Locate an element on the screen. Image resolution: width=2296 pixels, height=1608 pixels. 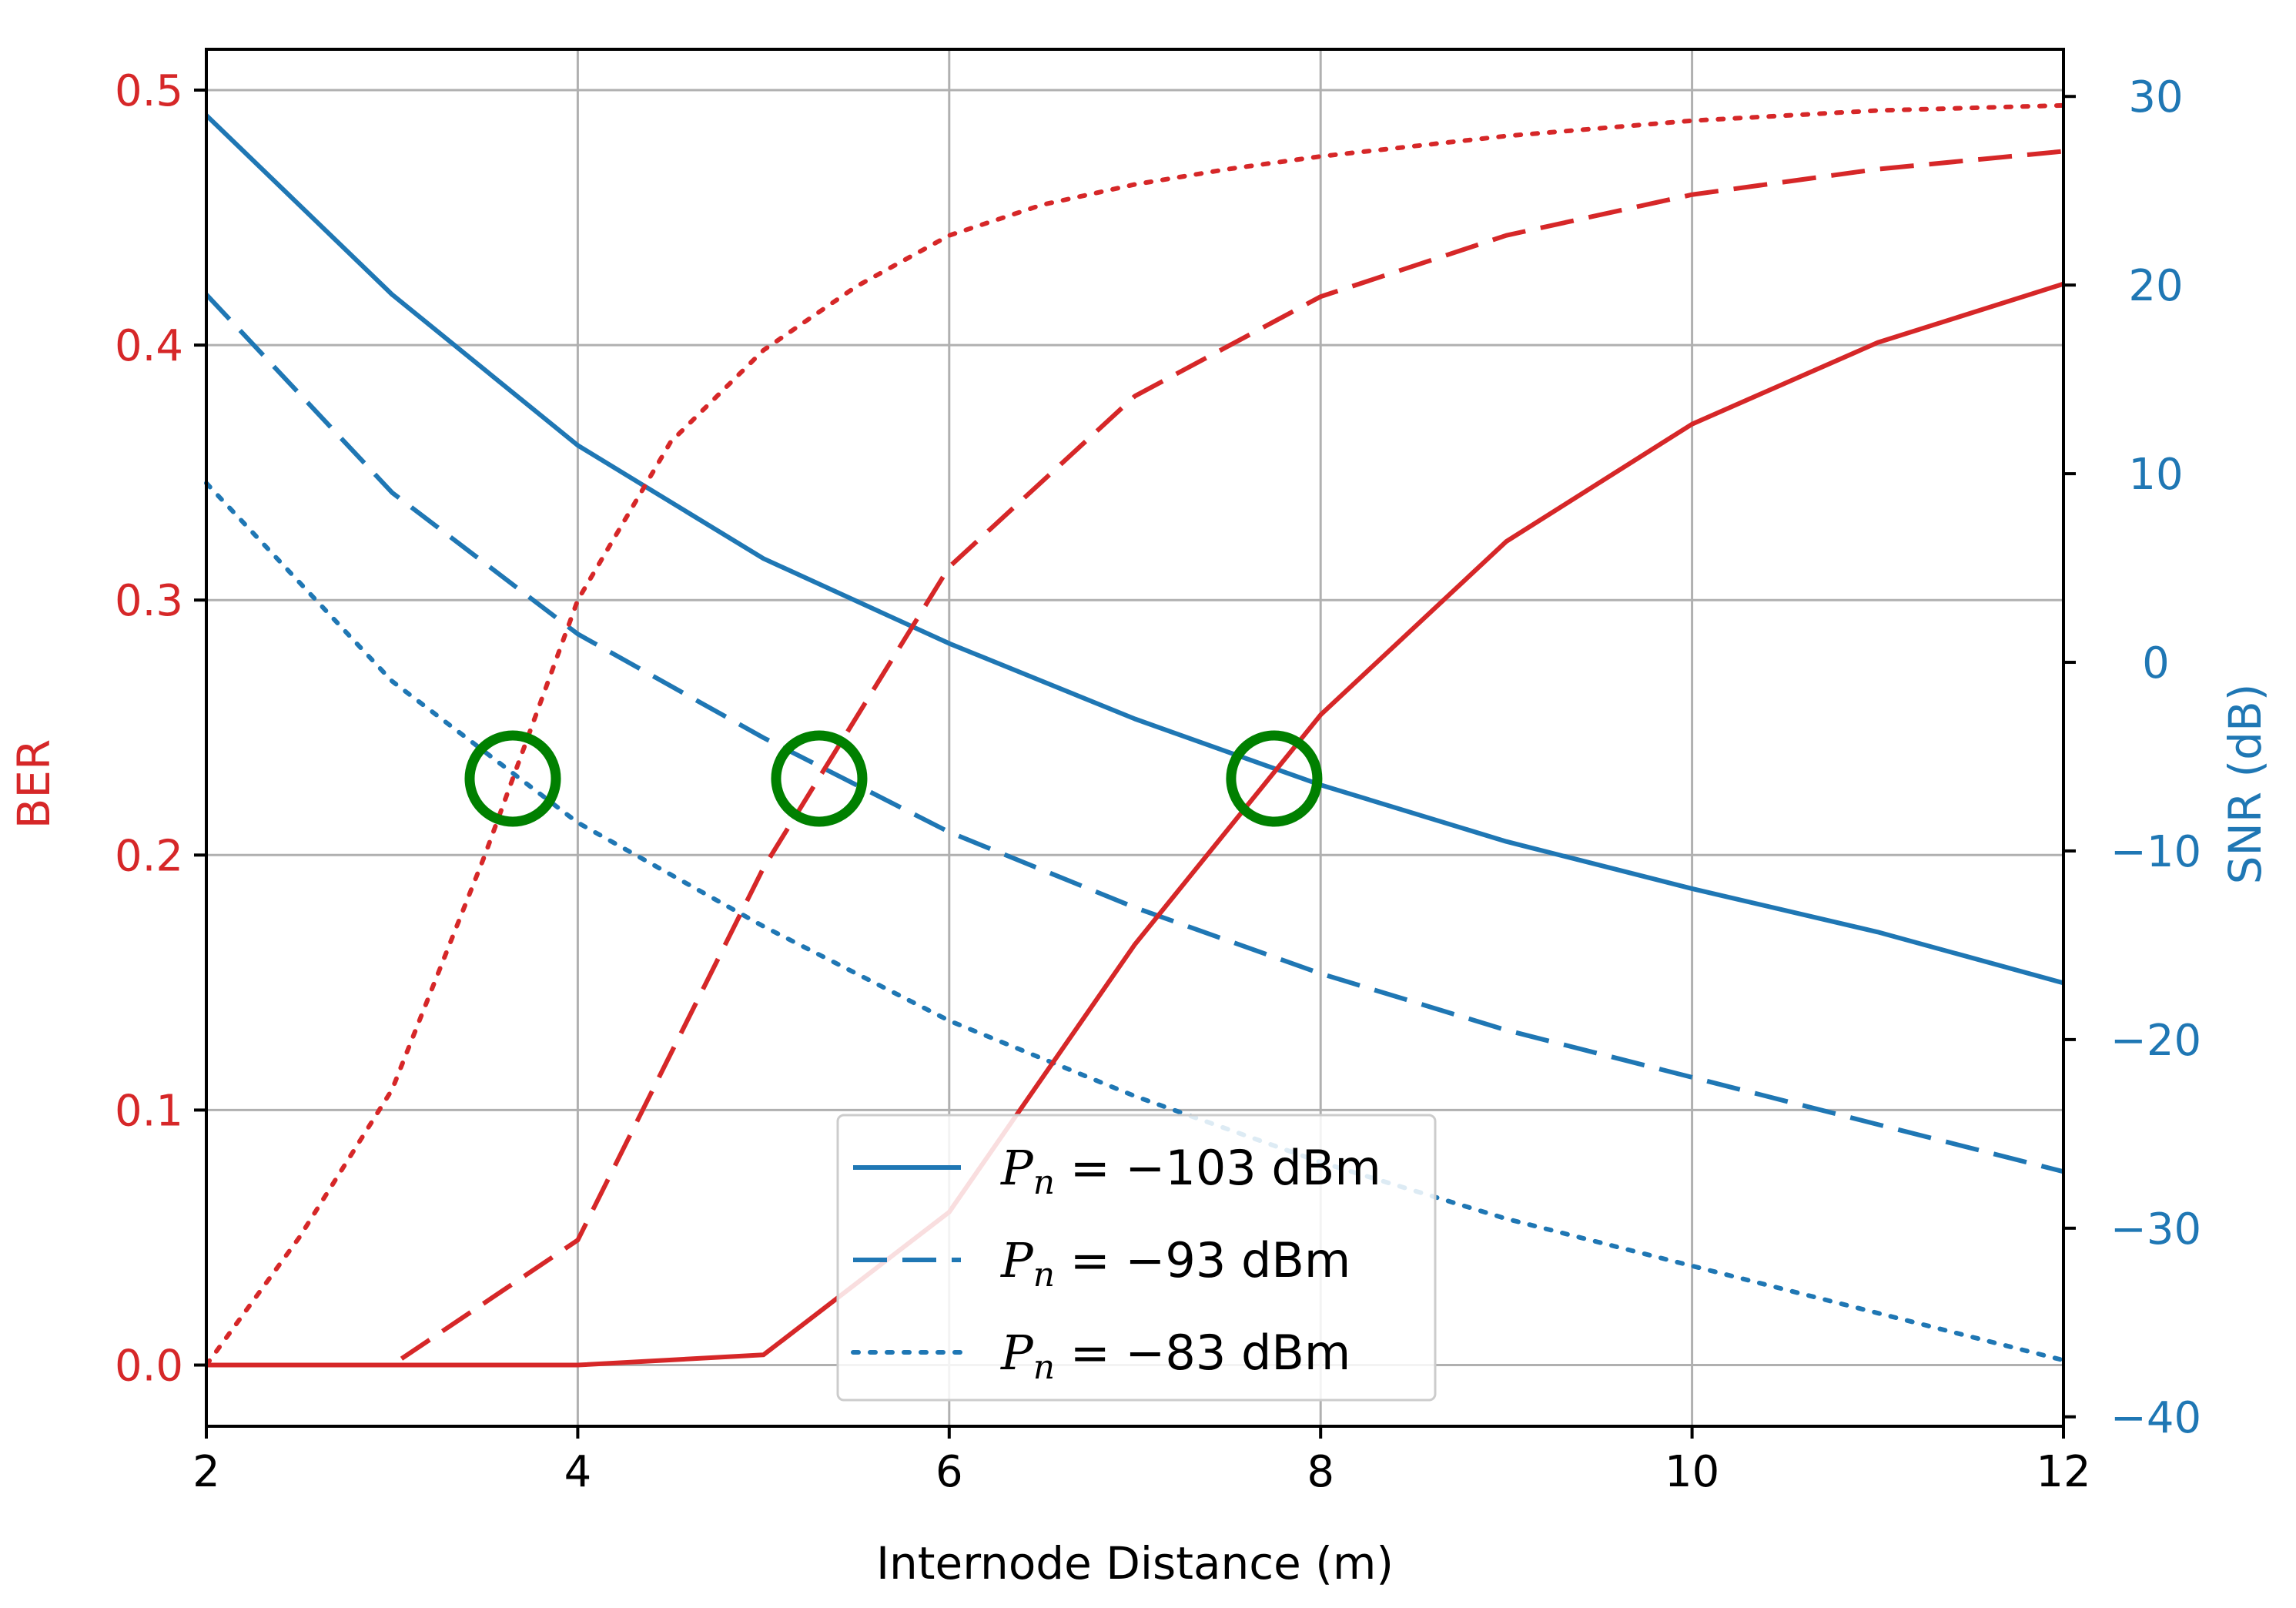
legend: Pn = −103 dBm Pn = −93 dBm Pn = −83 dBm is located at coordinates (1136, 1258).